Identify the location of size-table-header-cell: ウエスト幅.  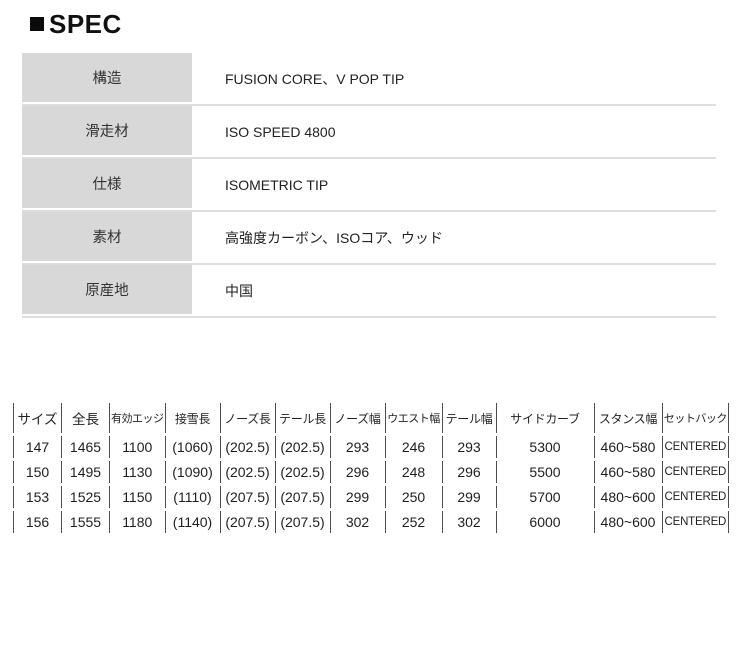
(414, 418).